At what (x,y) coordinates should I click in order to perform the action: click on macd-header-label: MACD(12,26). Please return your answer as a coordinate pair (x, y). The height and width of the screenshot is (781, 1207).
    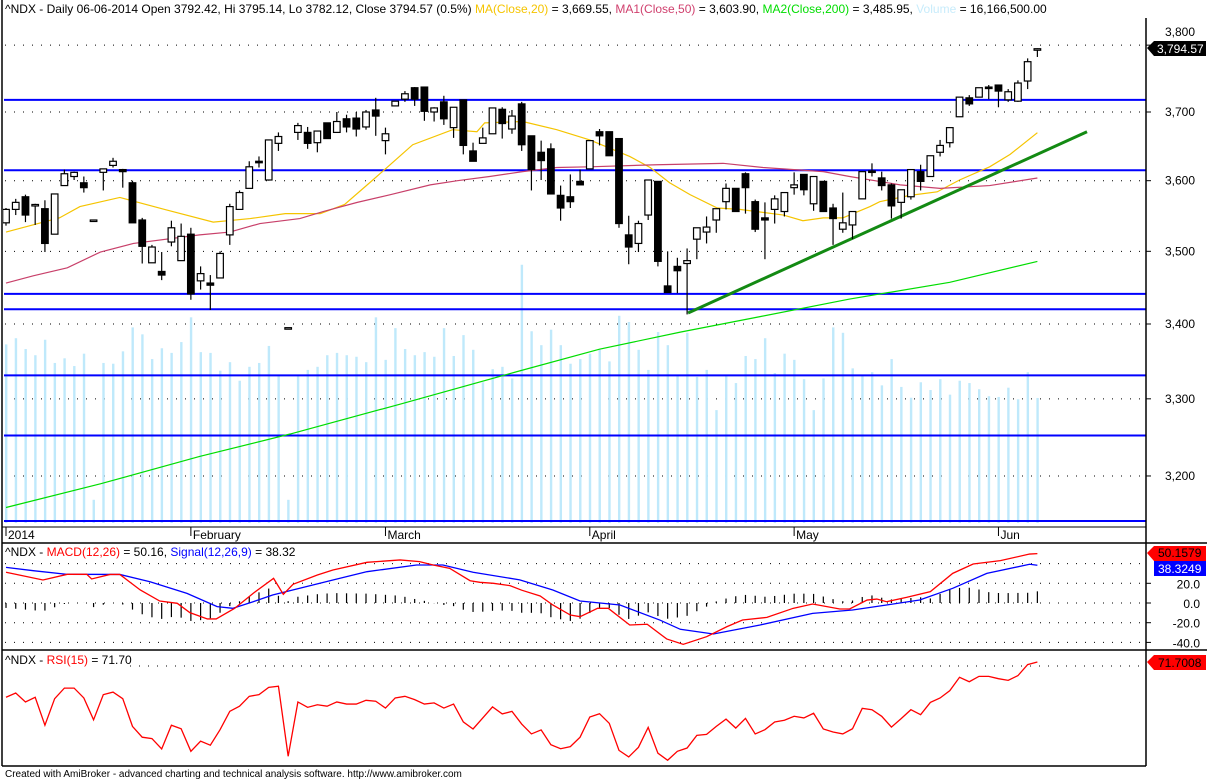
    Looking at the image, I should click on (83, 552).